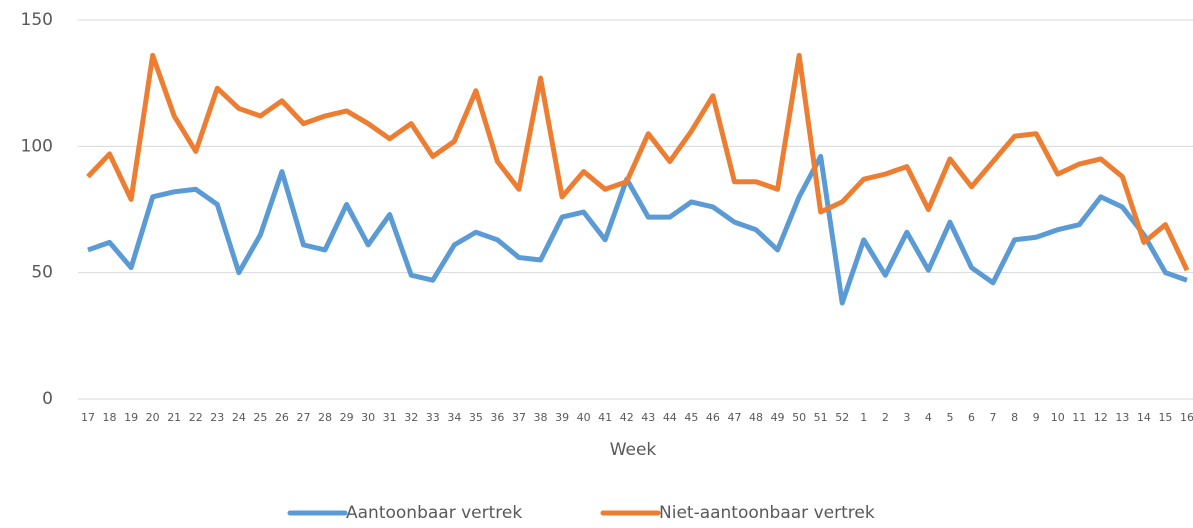  What do you see at coordinates (368, 417) in the screenshot?
I see `x-tick-label: 30` at bounding box center [368, 417].